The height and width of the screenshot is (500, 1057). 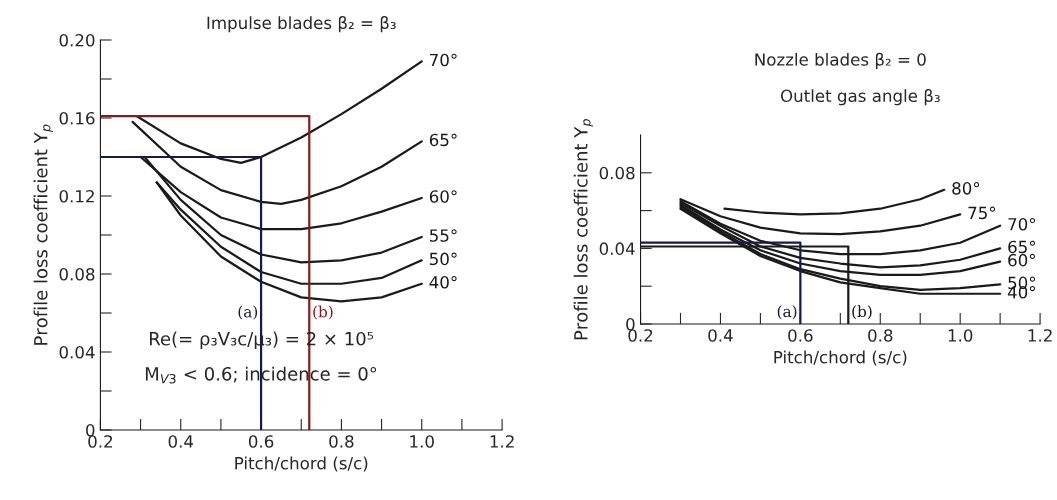 What do you see at coordinates (76, 196) in the screenshot?
I see `y-tick-label: 0.12` at bounding box center [76, 196].